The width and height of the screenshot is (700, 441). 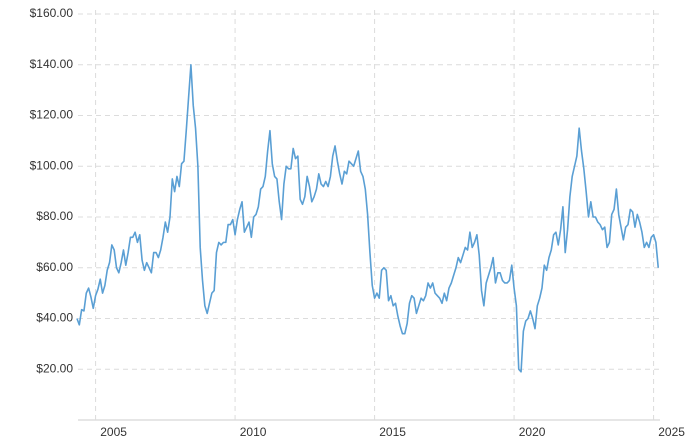 What do you see at coordinates (532, 432) in the screenshot?
I see `x-tick-label: 2020` at bounding box center [532, 432].